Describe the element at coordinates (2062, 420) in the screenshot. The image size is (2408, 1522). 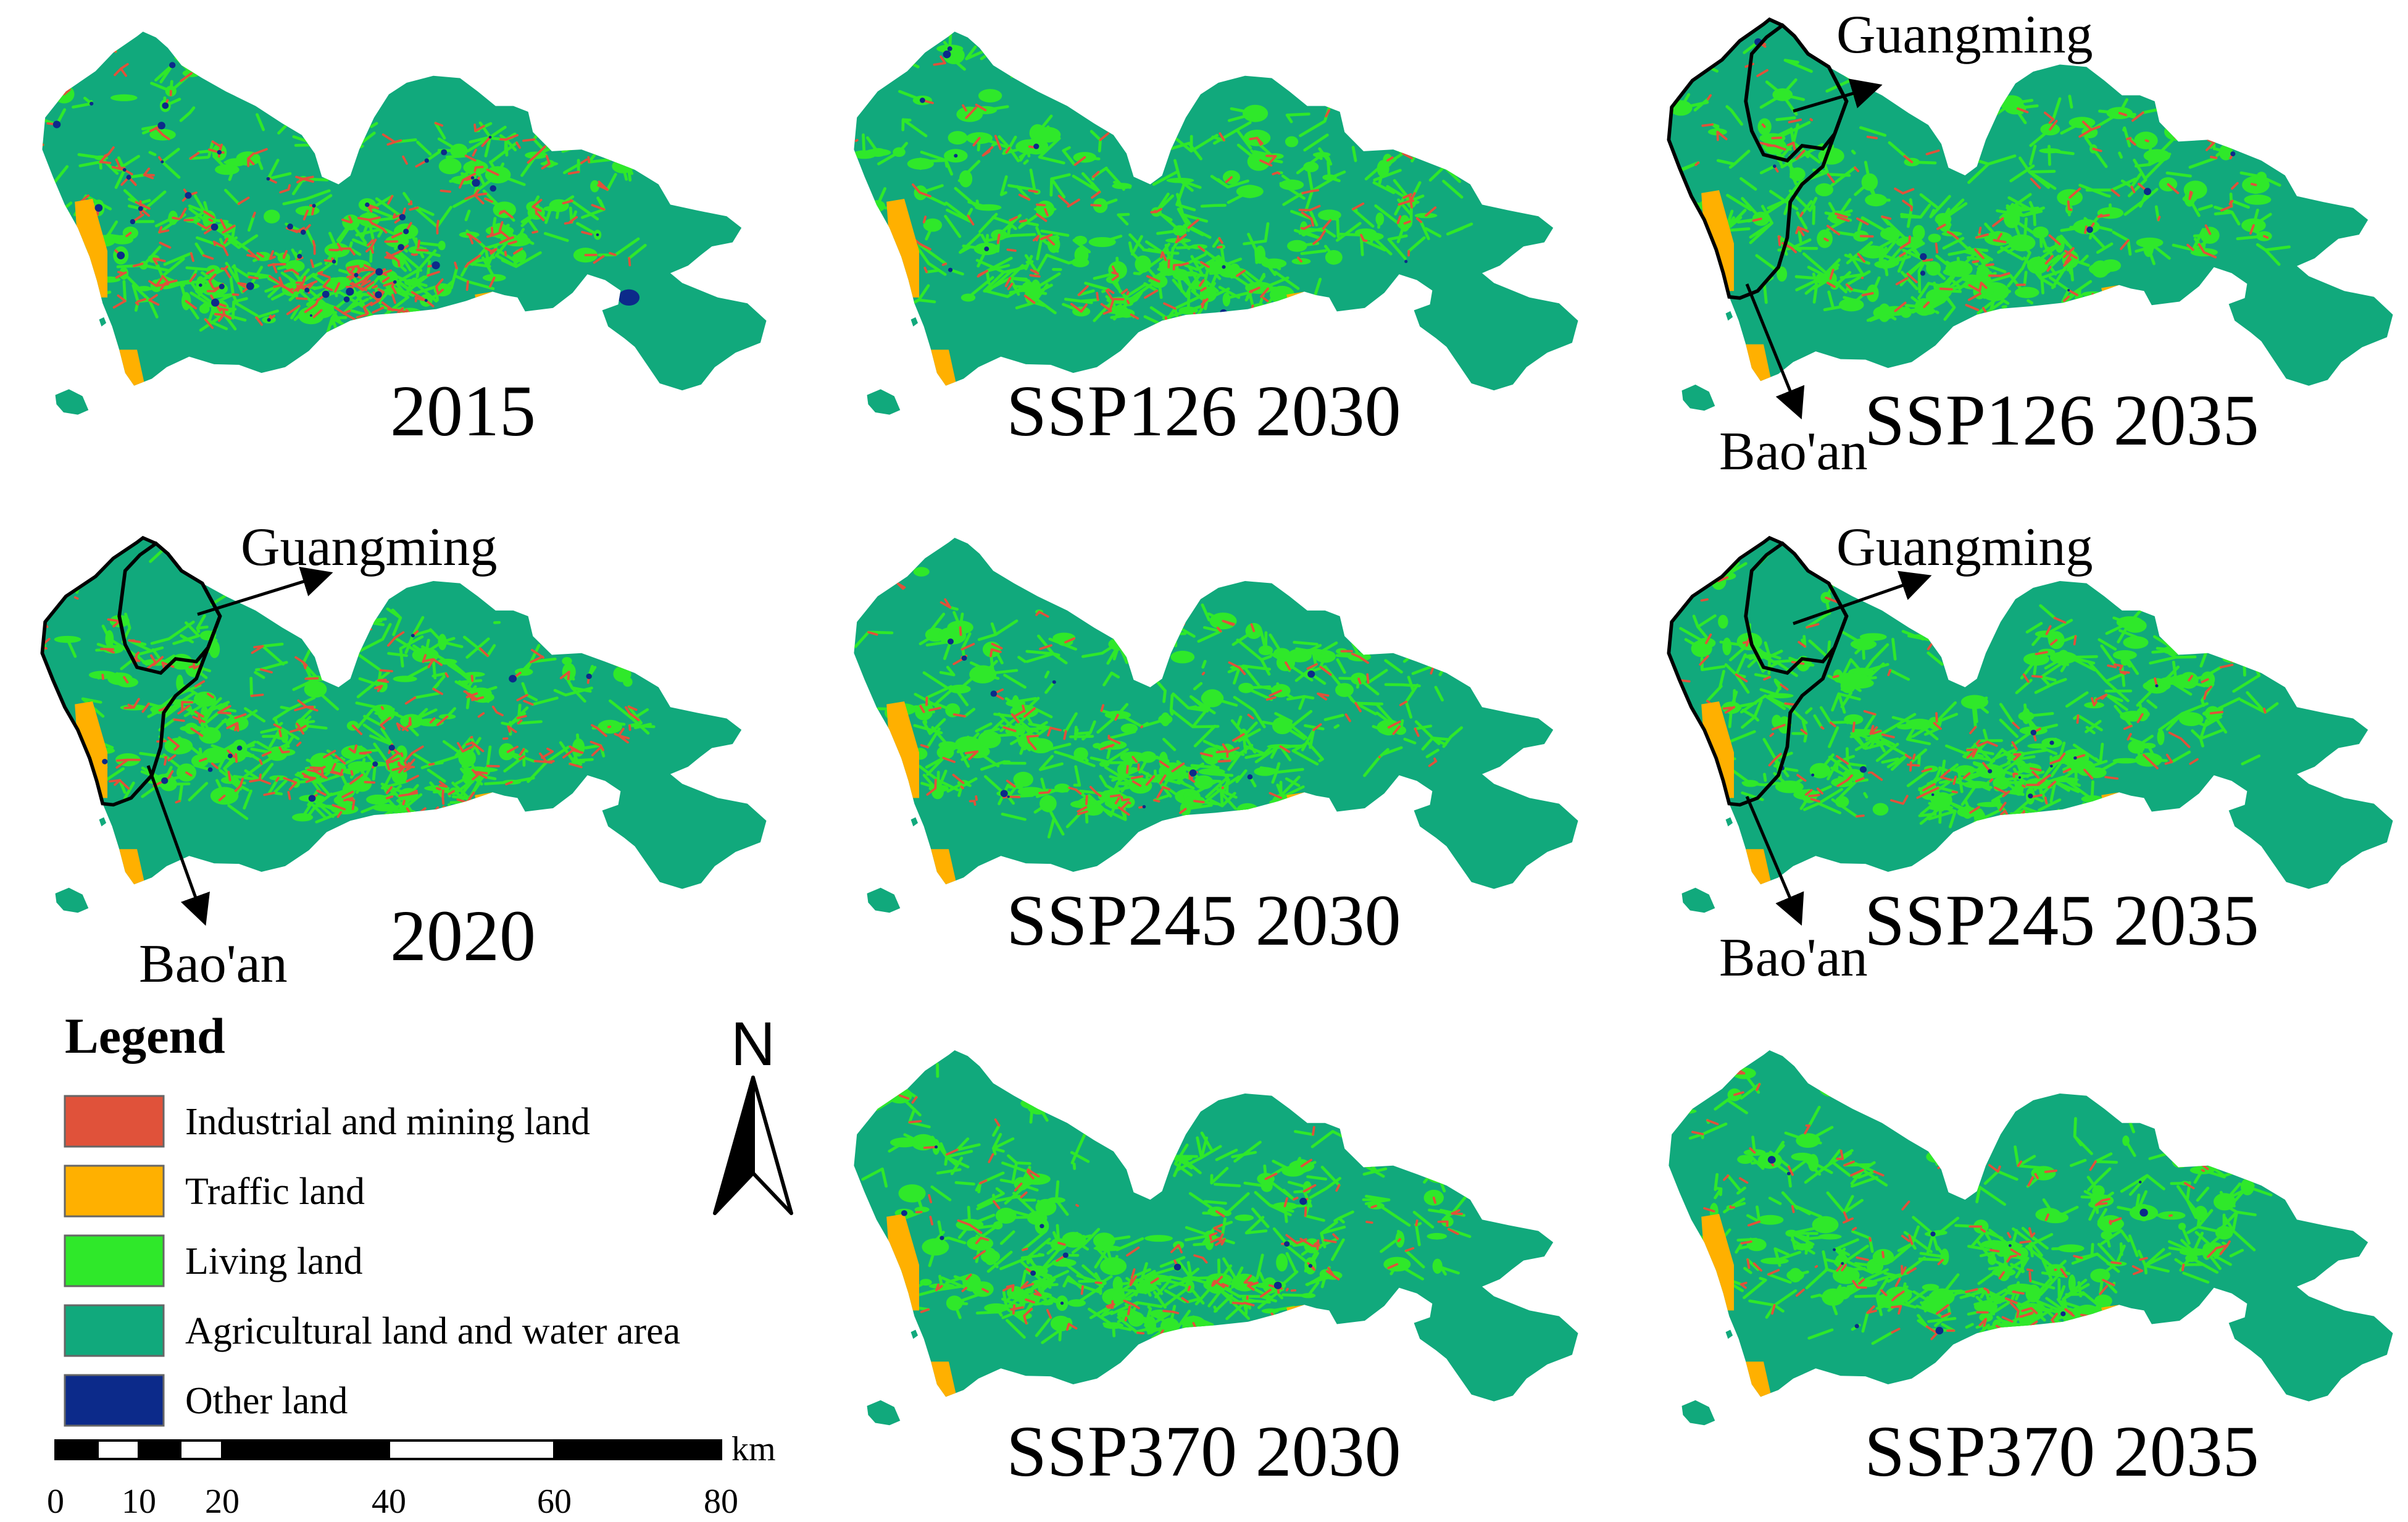
I see `panel-title-ssp126-2035: SSP126 2035` at that location.